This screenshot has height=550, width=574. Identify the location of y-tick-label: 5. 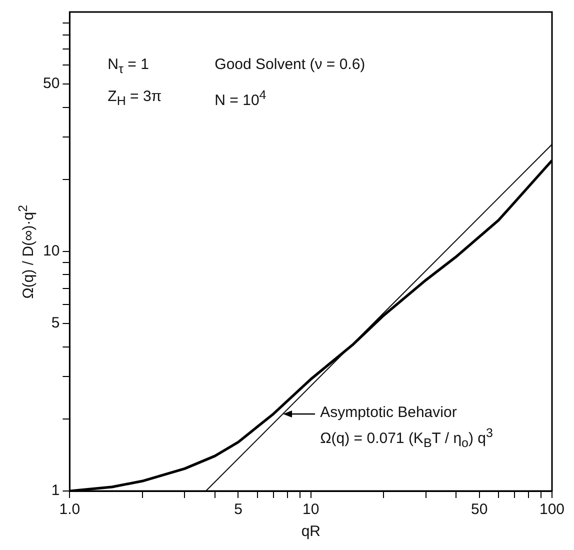
(55, 323).